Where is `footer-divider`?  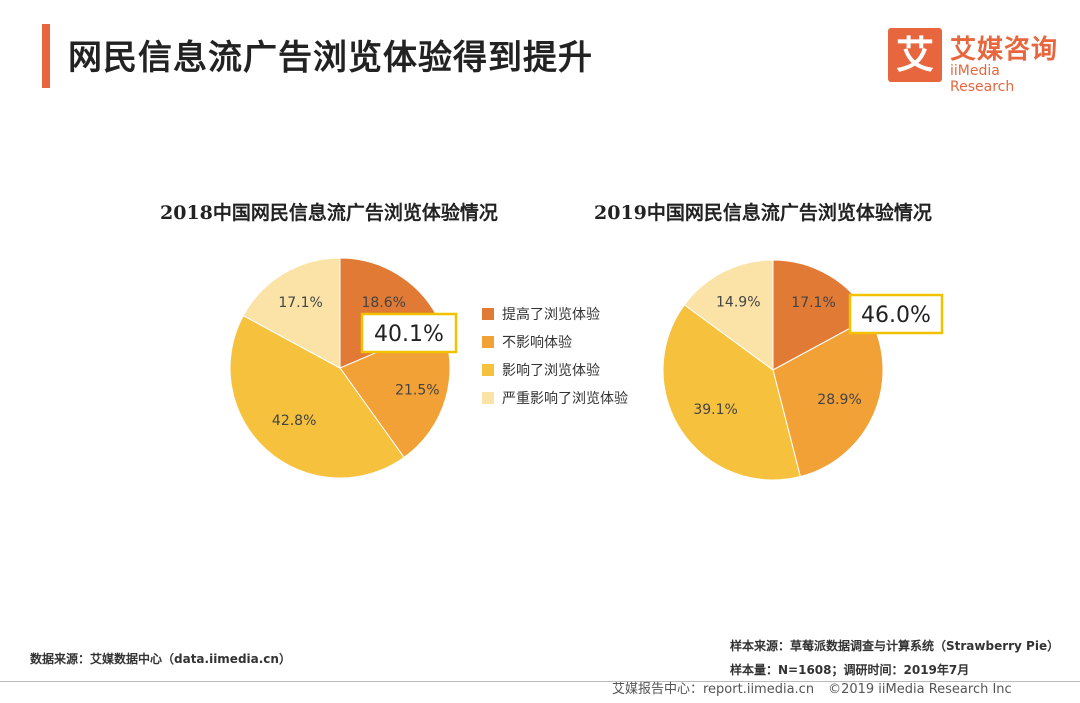
footer-divider is located at coordinates (540, 681).